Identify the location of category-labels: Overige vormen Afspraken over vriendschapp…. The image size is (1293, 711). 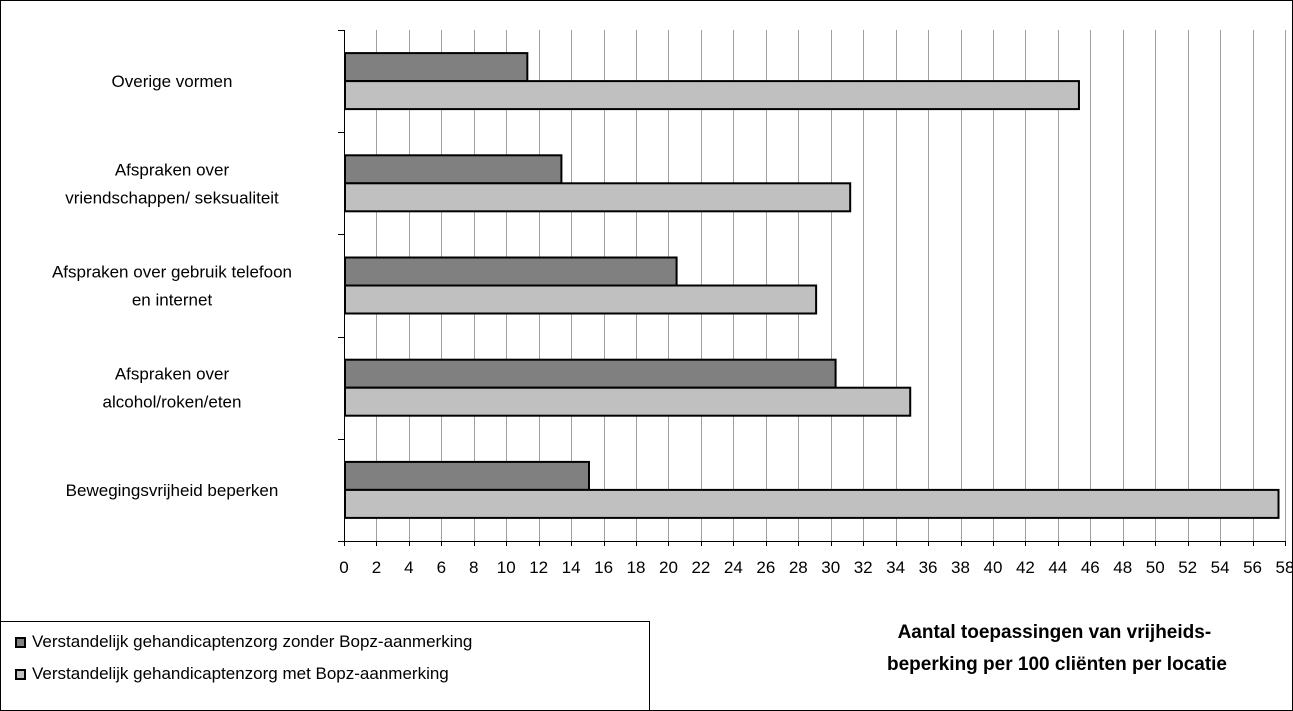
(172, 286).